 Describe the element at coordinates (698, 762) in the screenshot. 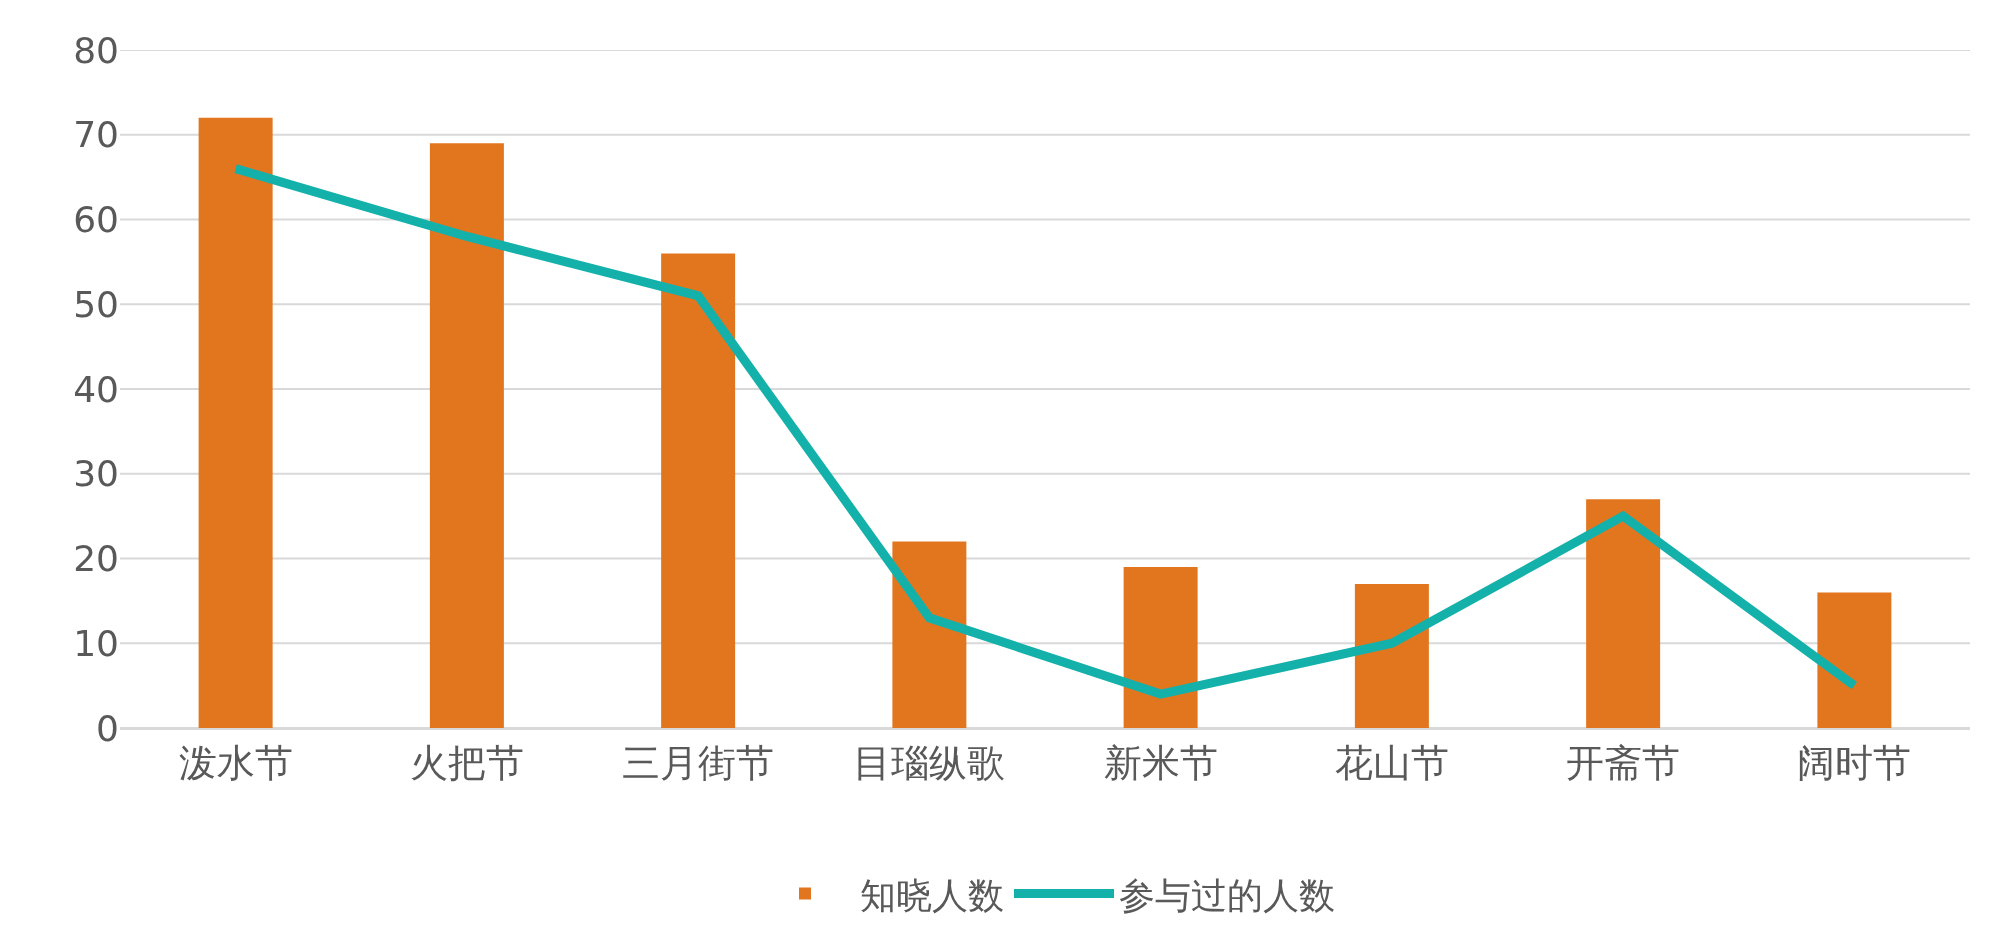

I see `x-tick-label: 三月街节` at that location.